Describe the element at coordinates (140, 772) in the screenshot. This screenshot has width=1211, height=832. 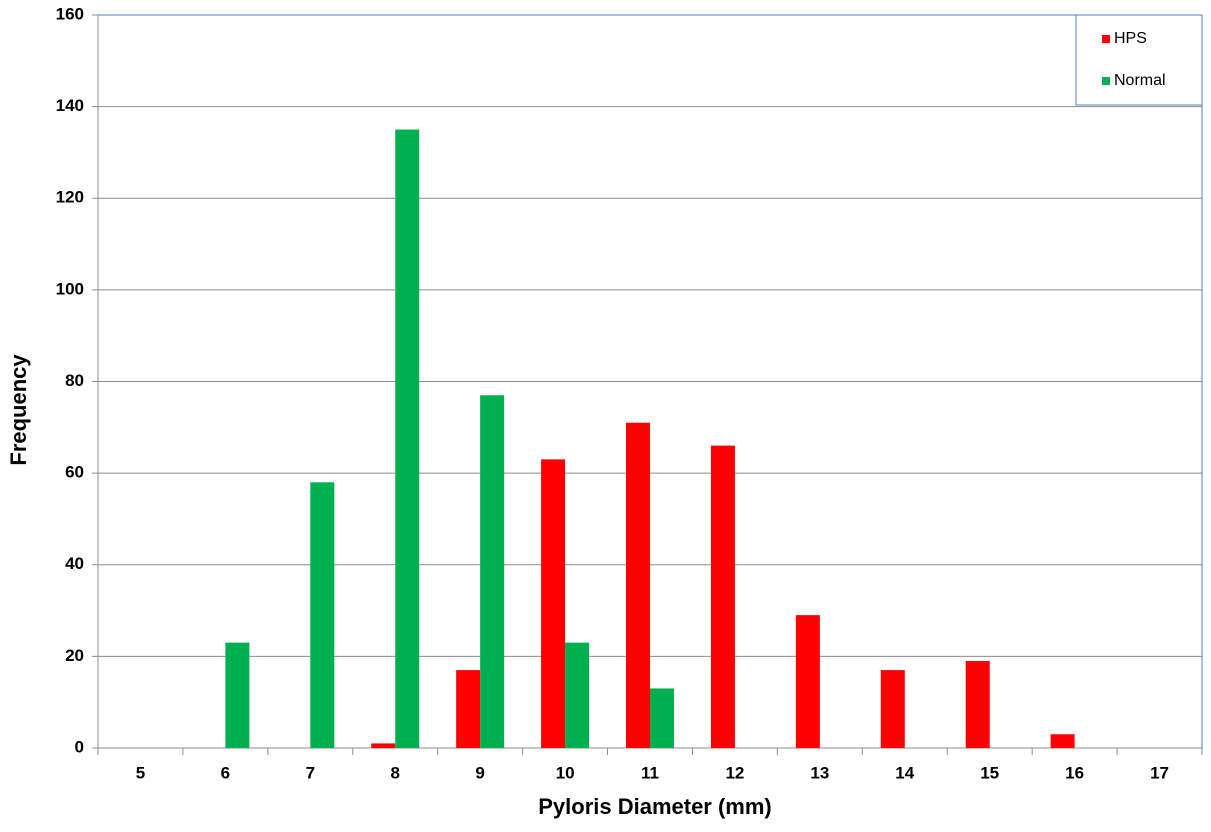
I see `x-tick-label: 5` at that location.